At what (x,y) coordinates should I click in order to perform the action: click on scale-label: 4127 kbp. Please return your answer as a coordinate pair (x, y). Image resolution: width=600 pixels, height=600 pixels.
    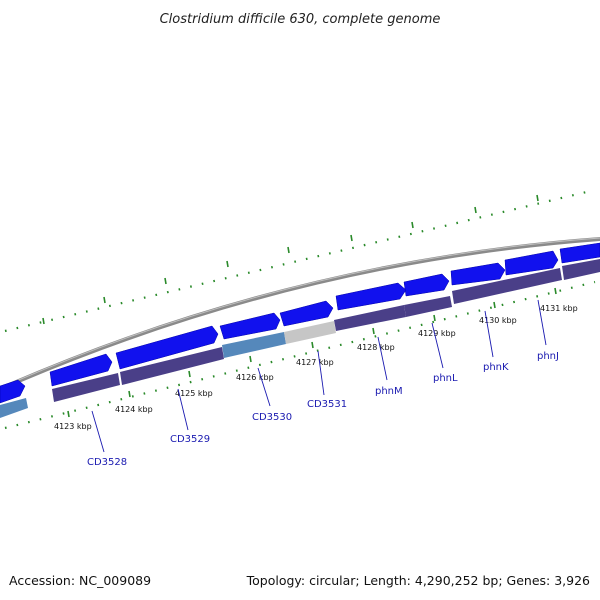
    Looking at the image, I should click on (315, 362).